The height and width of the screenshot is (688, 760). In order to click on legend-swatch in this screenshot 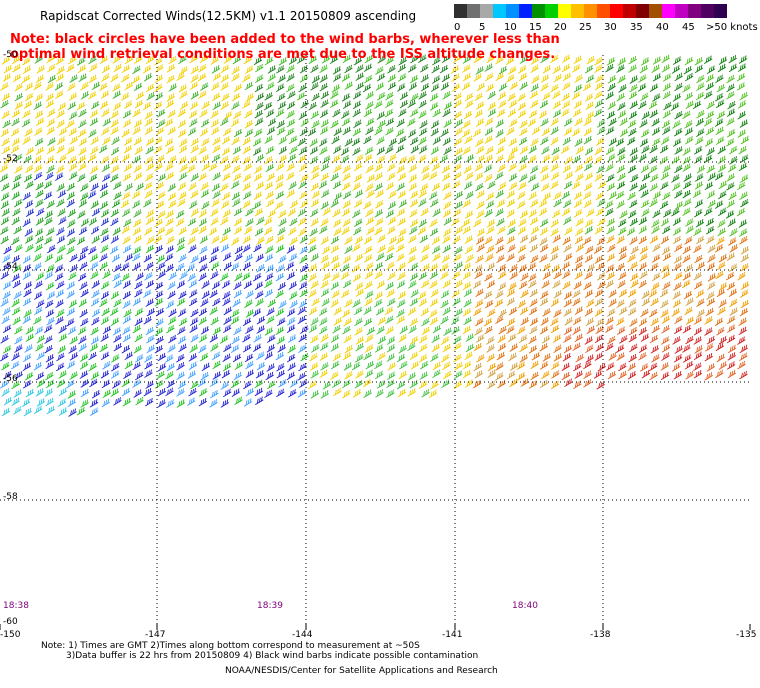, I will do `click(538, 11)`.